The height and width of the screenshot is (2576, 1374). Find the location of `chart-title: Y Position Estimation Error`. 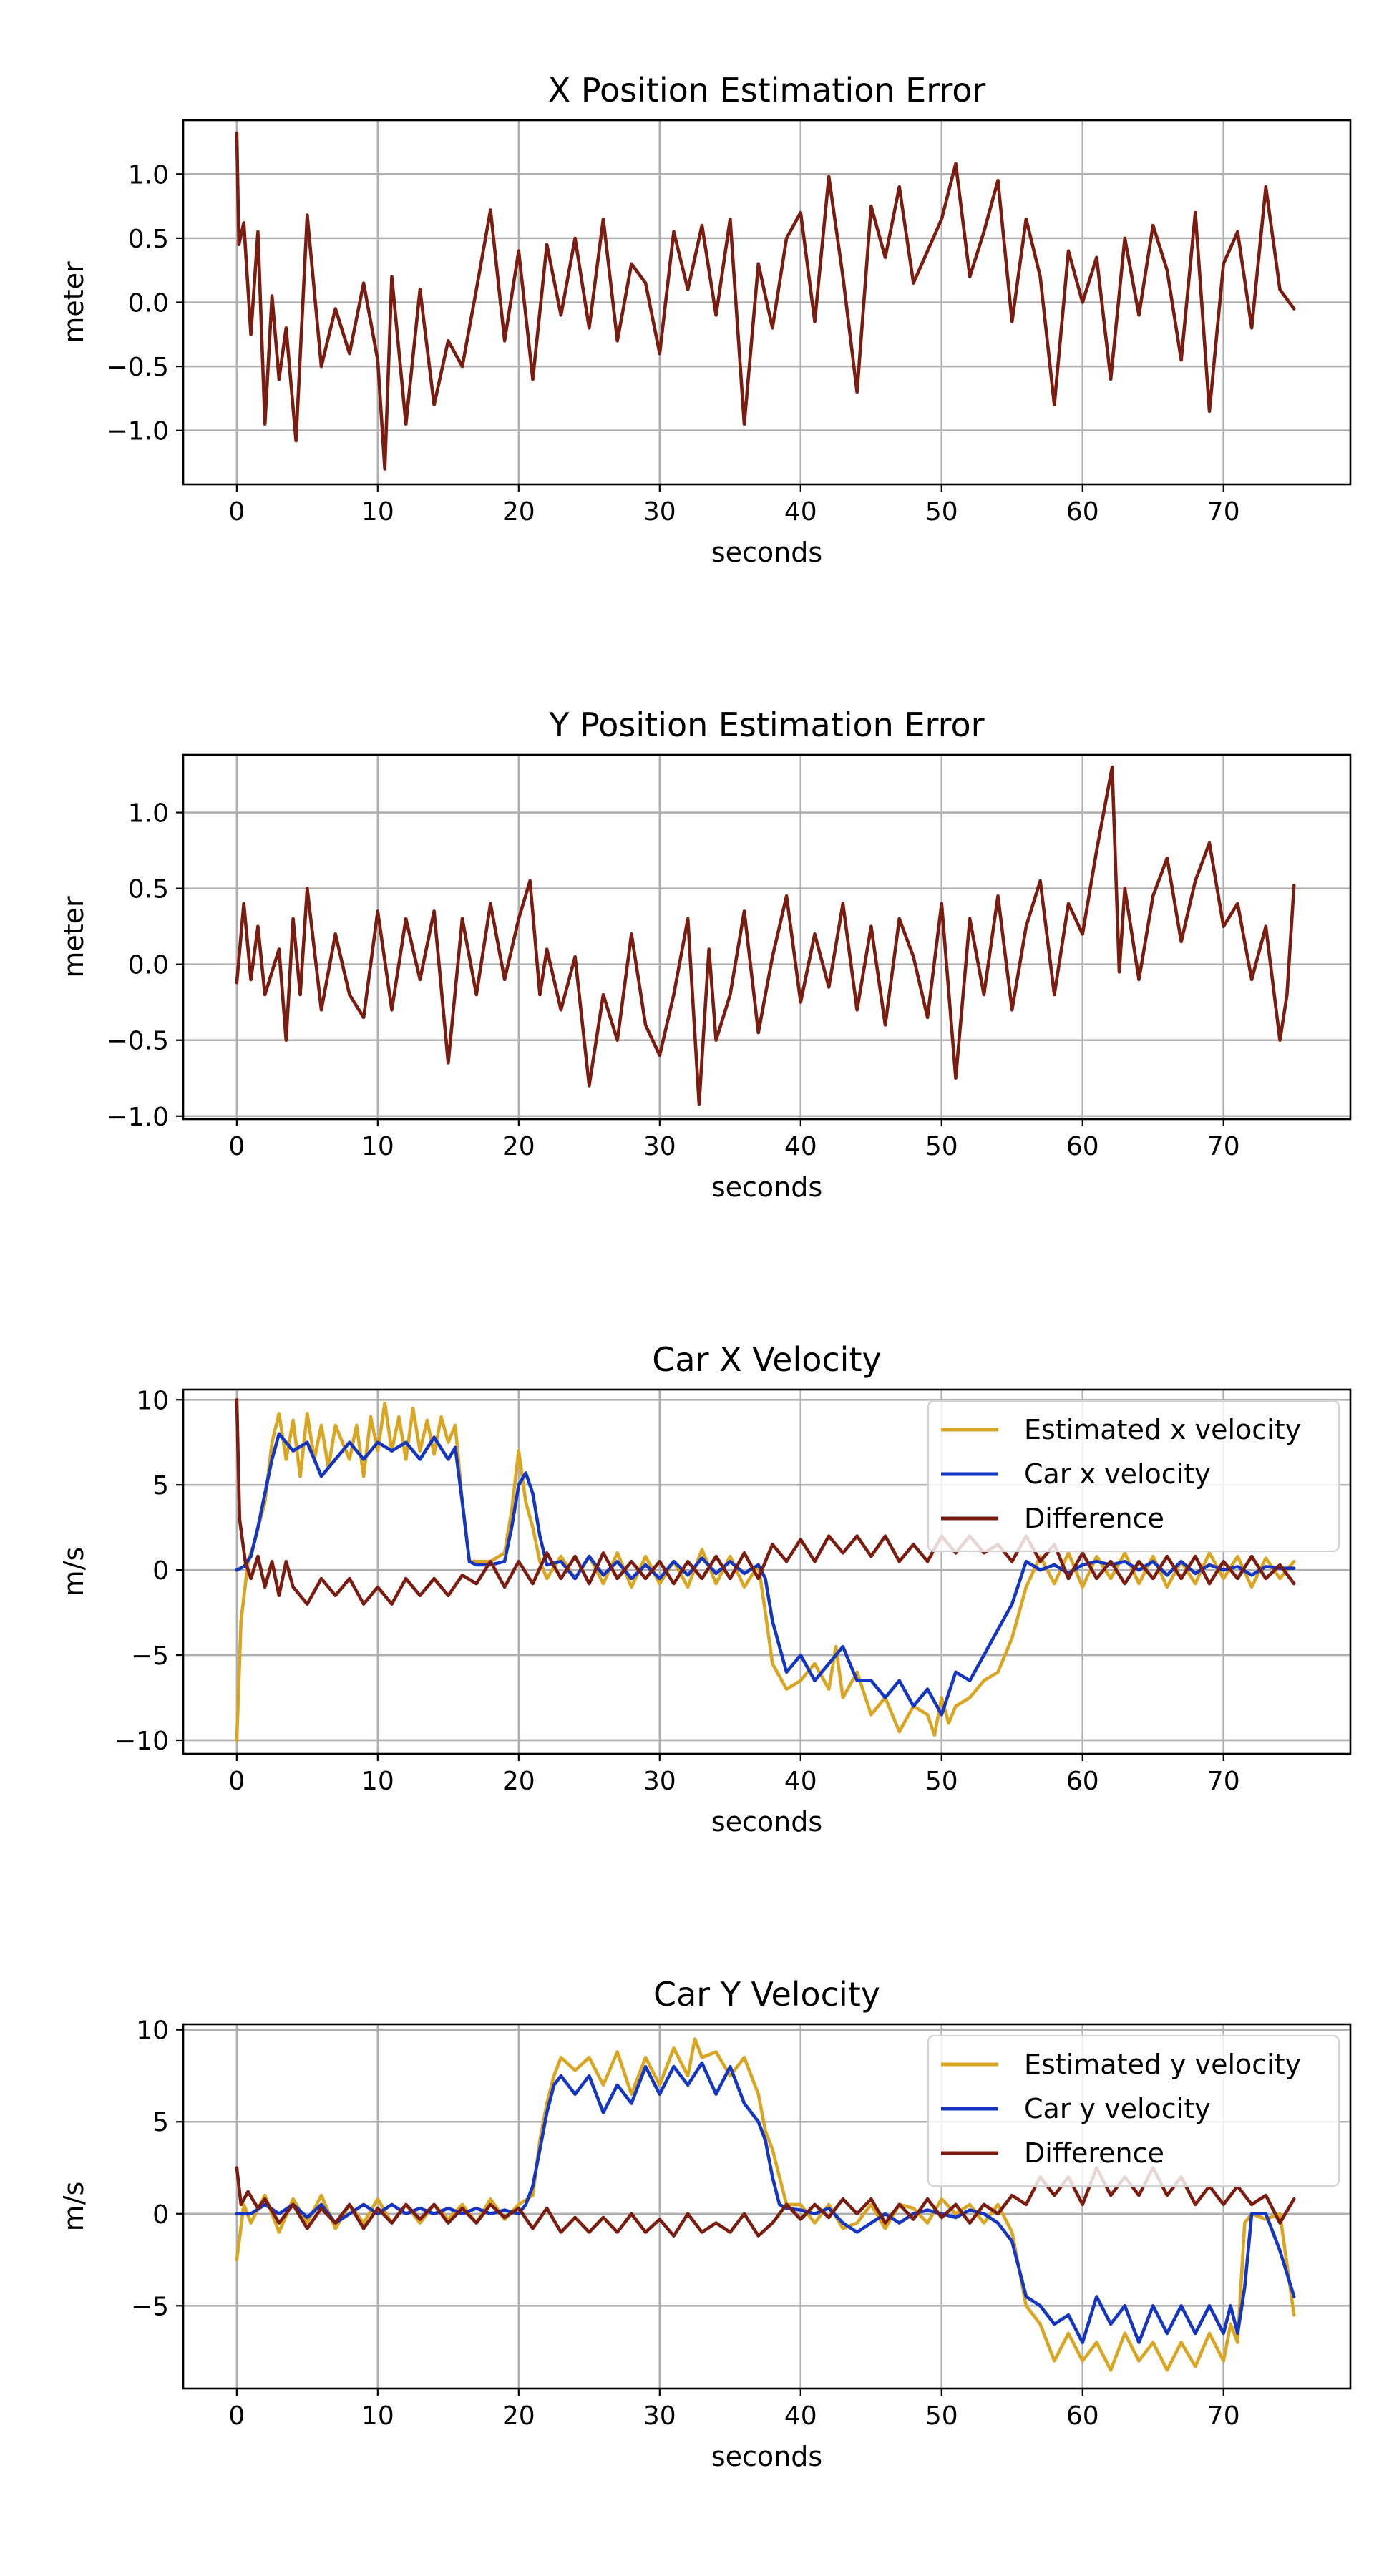

chart-title: Y Position Estimation Error is located at coordinates (766, 725).